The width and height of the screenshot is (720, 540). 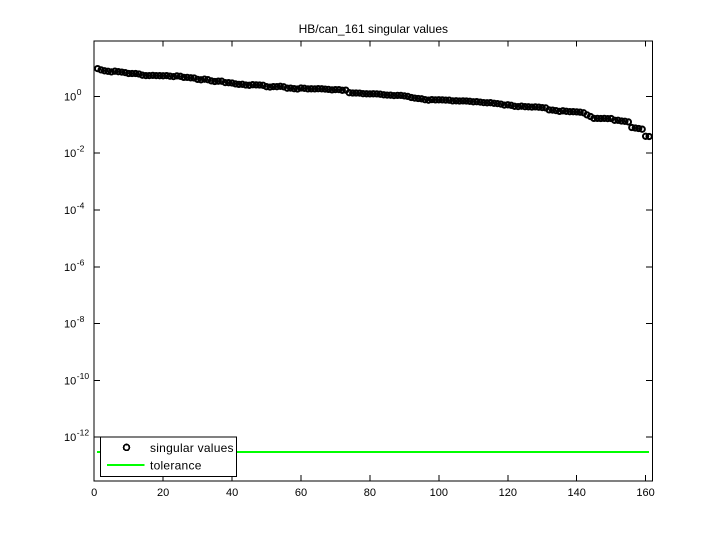 What do you see at coordinates (83, 376) in the screenshot?
I see `svg-text: -10` at bounding box center [83, 376].